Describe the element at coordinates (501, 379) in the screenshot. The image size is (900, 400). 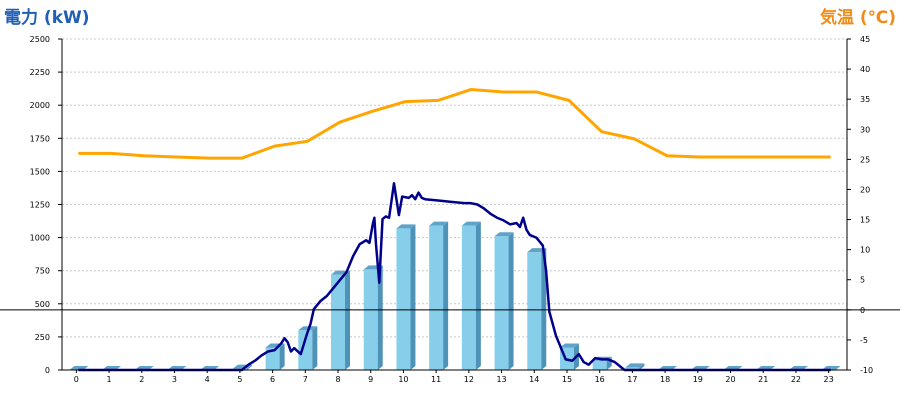
I see `x-tick-label: 13` at that location.